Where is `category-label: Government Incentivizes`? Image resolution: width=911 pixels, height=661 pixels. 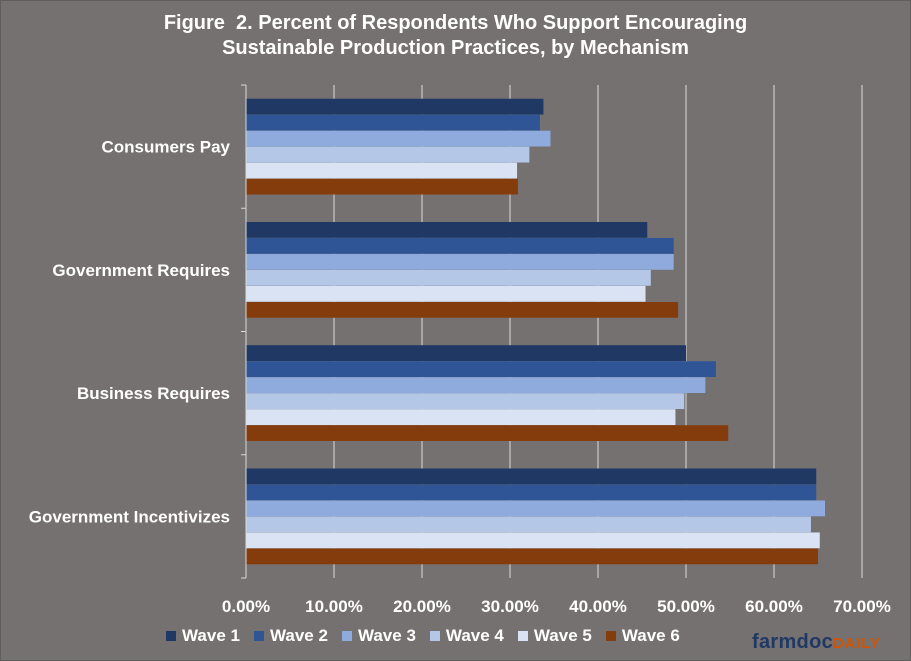
category-label: Government Incentivizes is located at coordinates (129, 516).